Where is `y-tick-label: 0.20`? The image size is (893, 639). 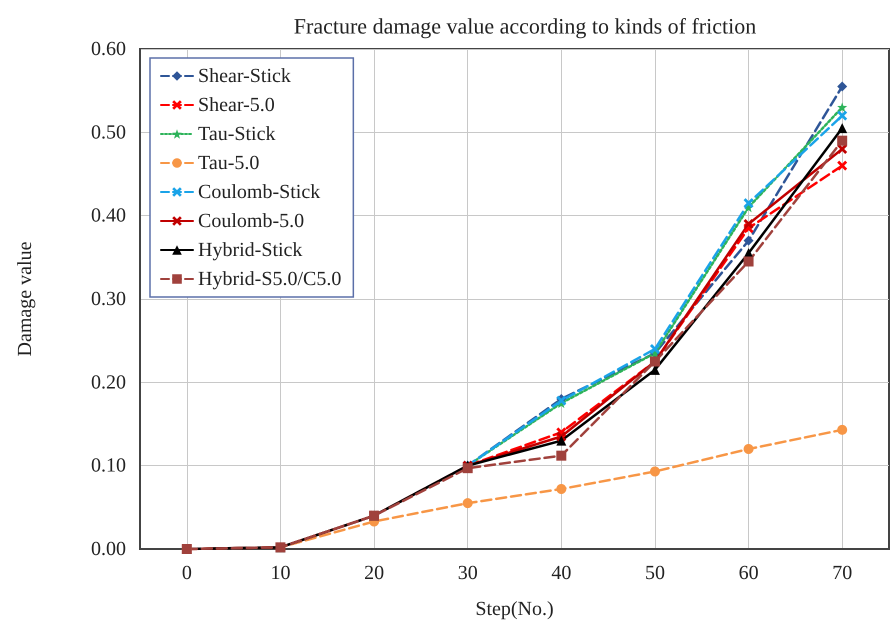
y-tick-label: 0.20 is located at coordinates (108, 382).